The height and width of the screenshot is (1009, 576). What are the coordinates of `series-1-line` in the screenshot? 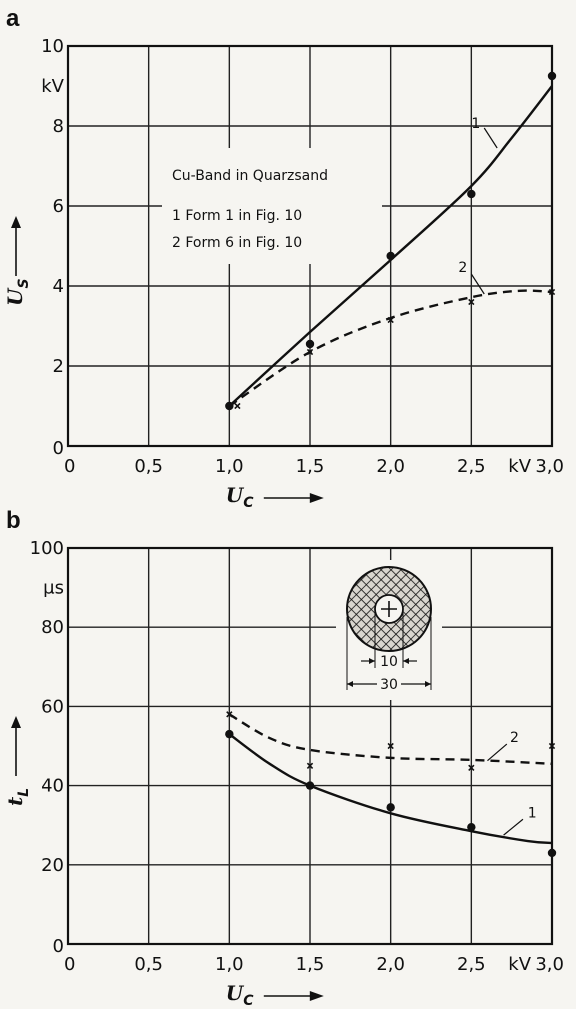 It's located at (390, 789).